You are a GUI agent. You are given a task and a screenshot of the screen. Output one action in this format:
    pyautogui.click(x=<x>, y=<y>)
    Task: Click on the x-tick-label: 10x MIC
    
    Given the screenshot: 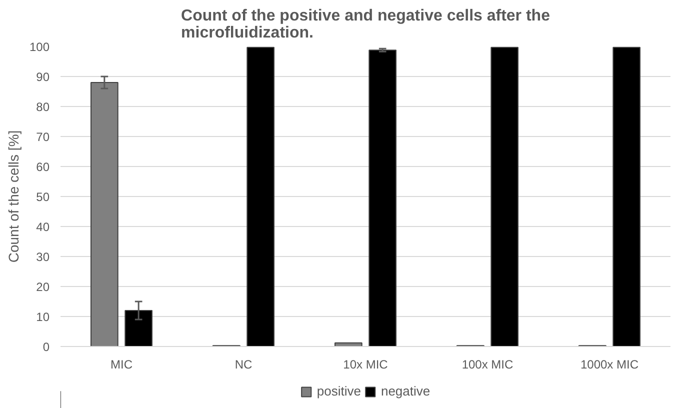 What is the action you would take?
    pyautogui.click(x=365, y=365)
    